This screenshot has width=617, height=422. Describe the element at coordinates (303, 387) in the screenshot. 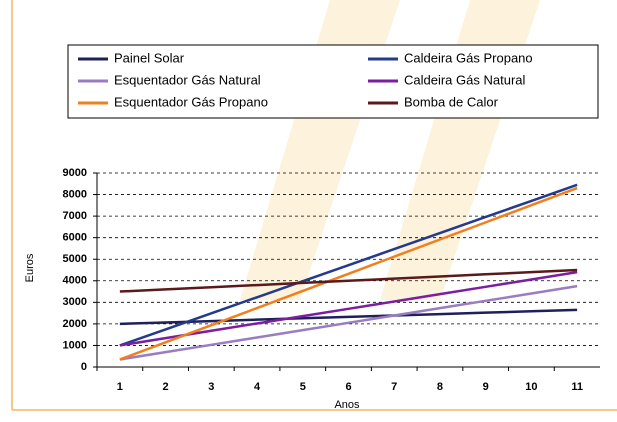

I see `x-tick-label: 5` at that location.